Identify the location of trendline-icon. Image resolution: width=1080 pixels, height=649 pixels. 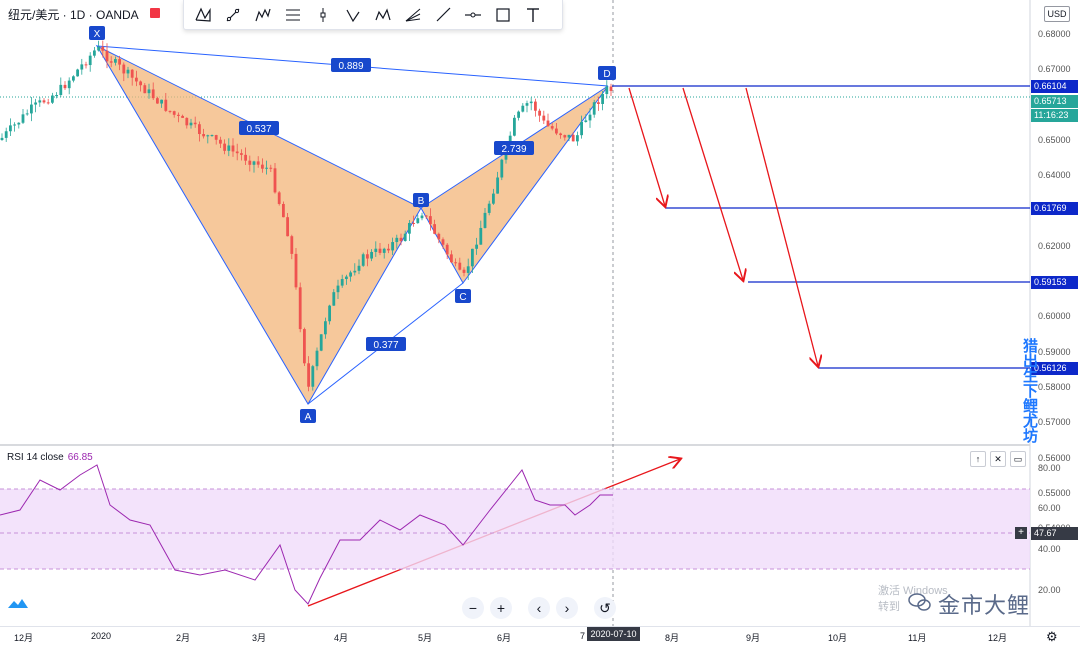
(233, 15).